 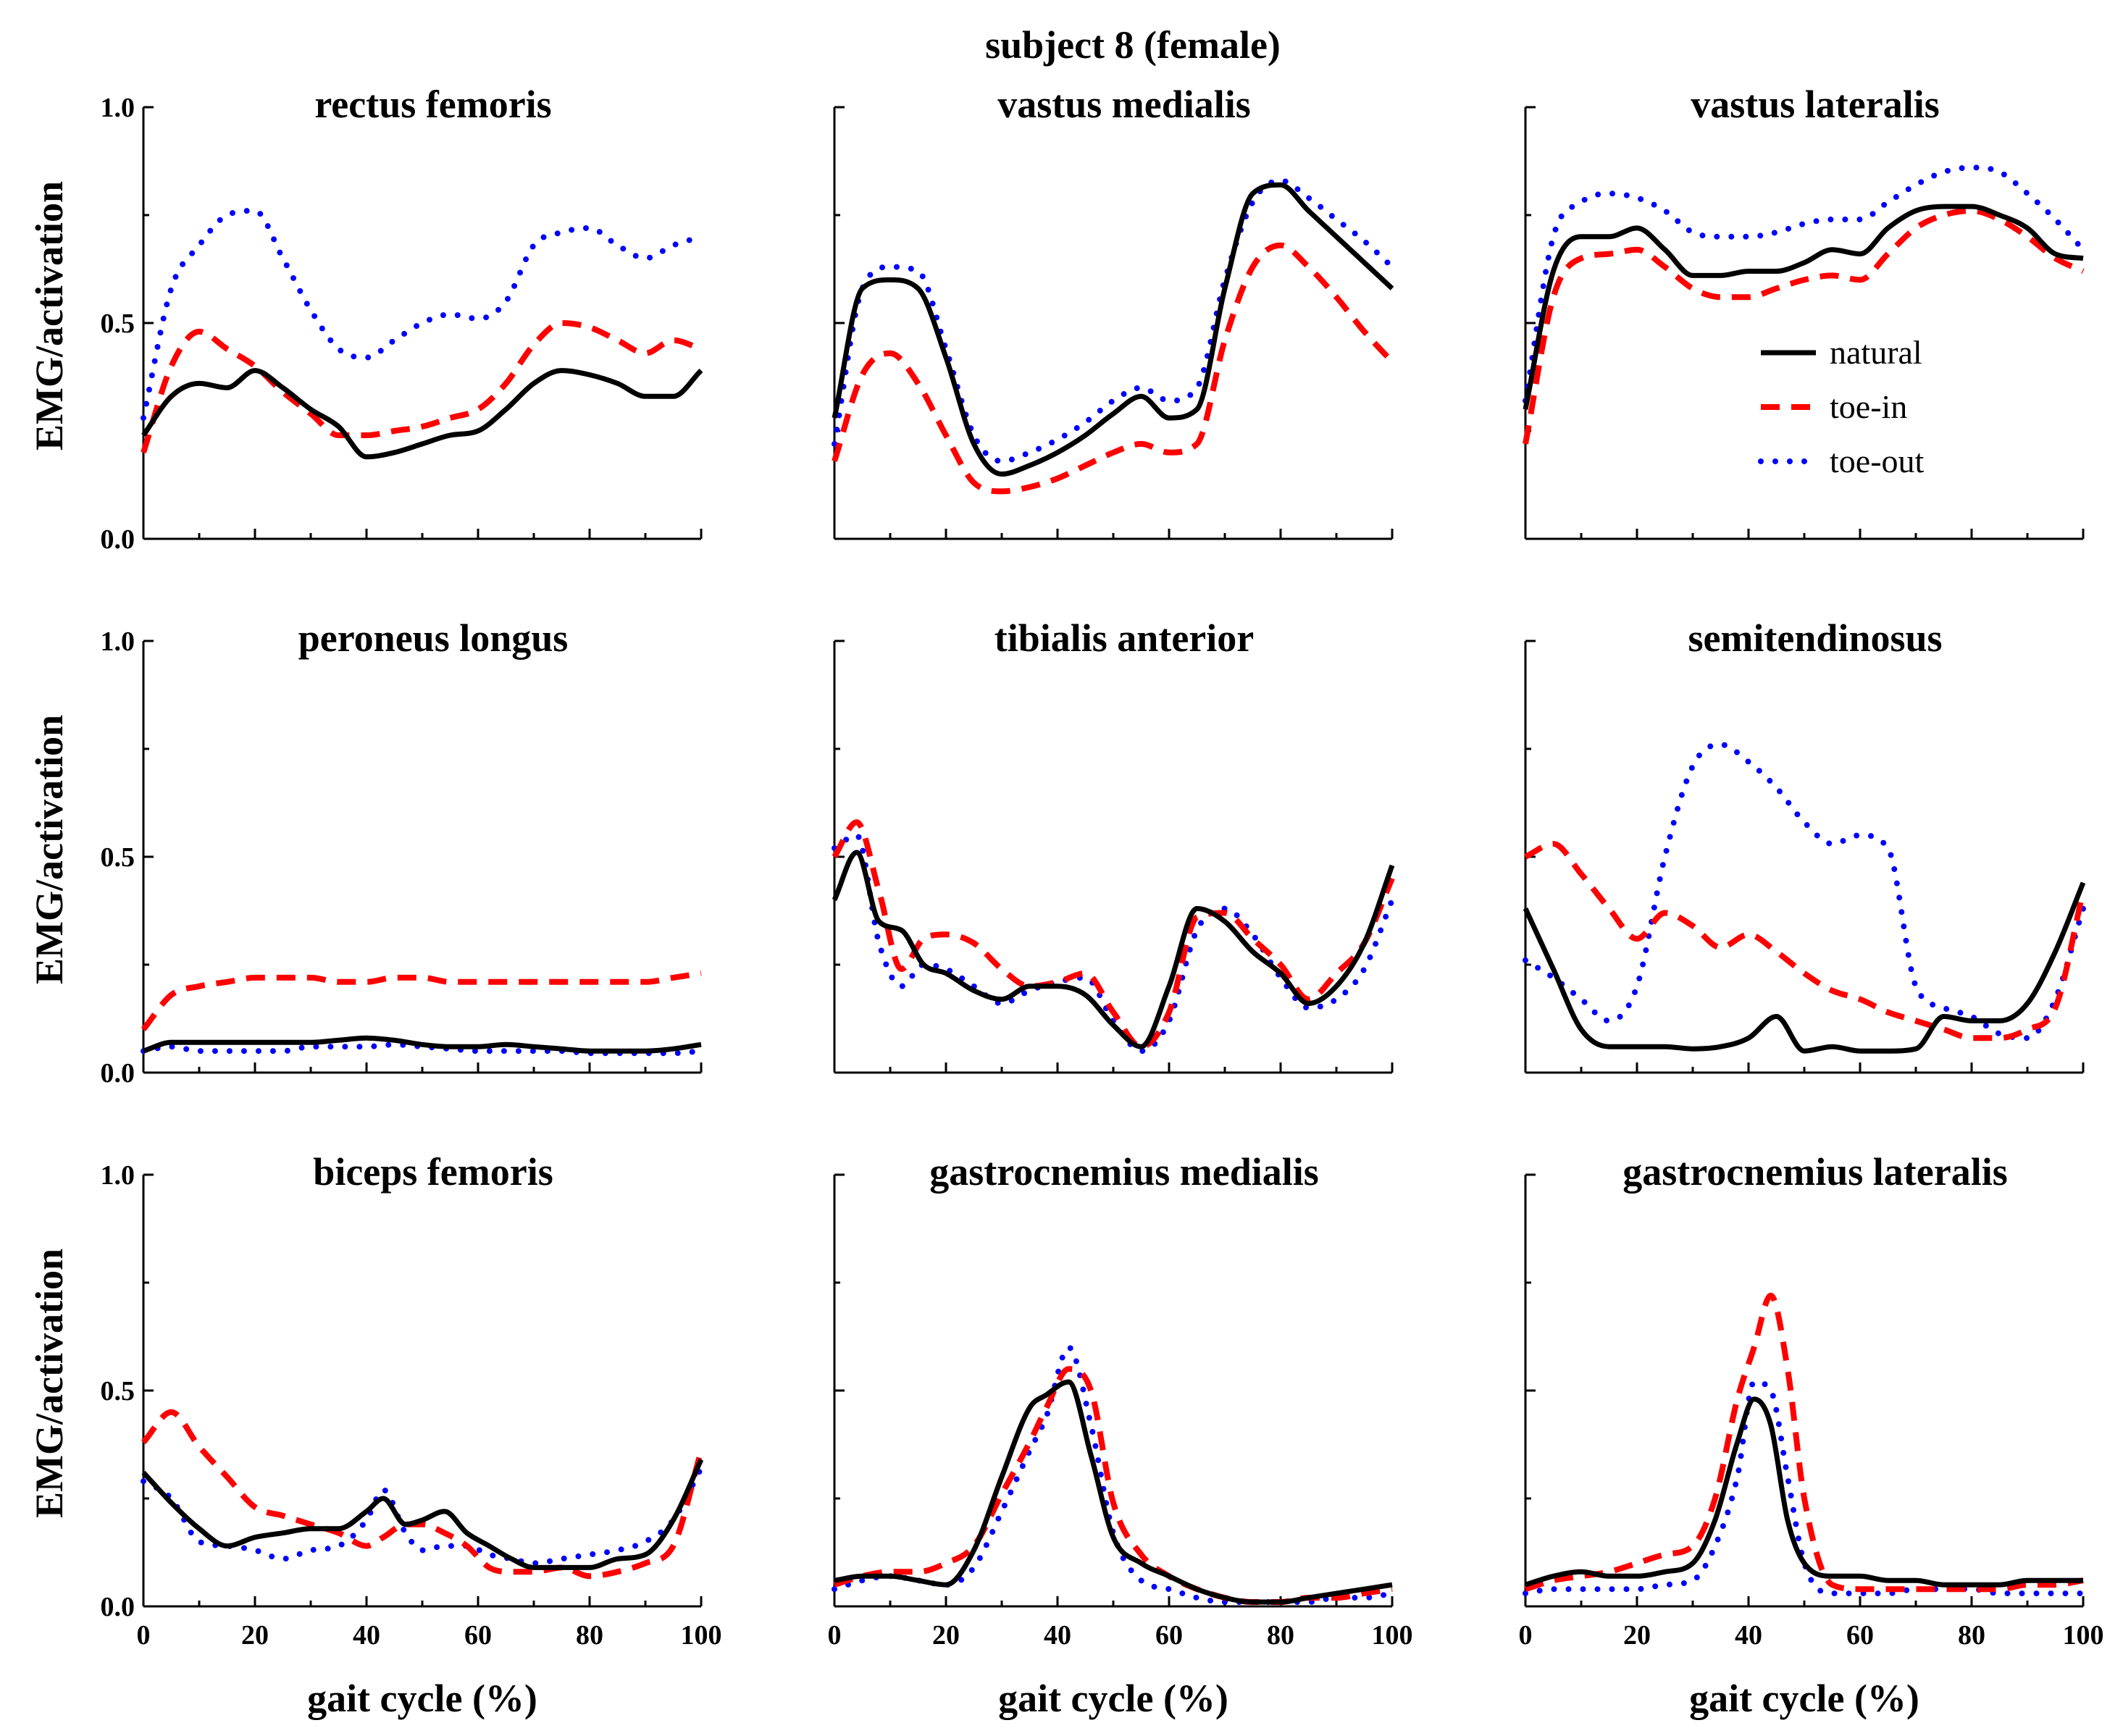 I want to click on legend: natural toe-in toe-out, so click(x=1841, y=407).